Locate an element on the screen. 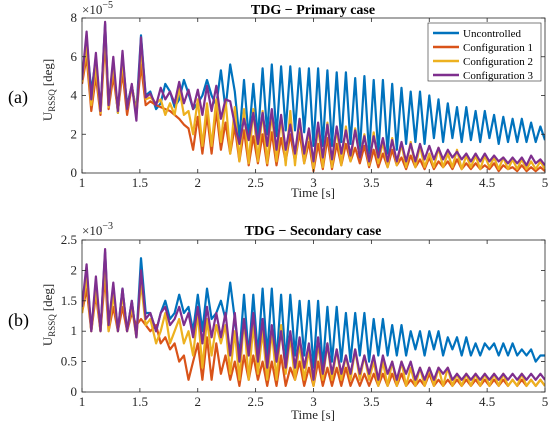 The height and width of the screenshot is (431, 550). chart-b-xtick-label: 2.5 is located at coordinates (256, 401).